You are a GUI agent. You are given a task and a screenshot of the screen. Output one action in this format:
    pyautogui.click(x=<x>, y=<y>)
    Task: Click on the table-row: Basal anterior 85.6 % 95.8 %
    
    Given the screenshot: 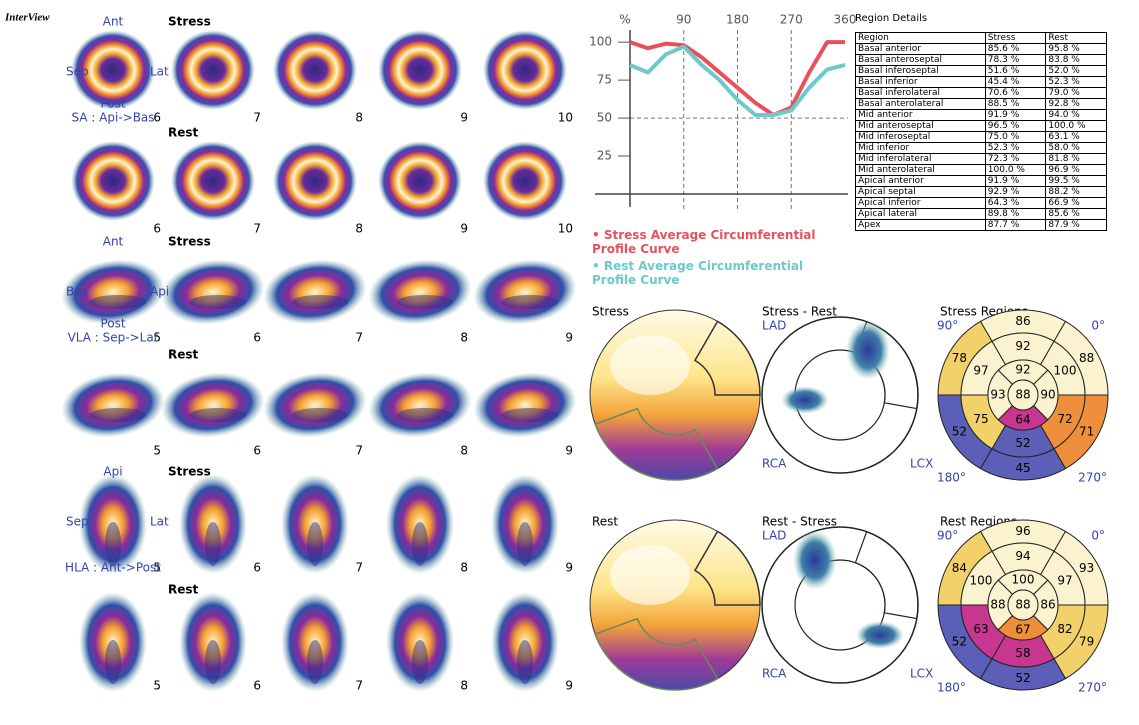 What is the action you would take?
    pyautogui.click(x=981, y=49)
    